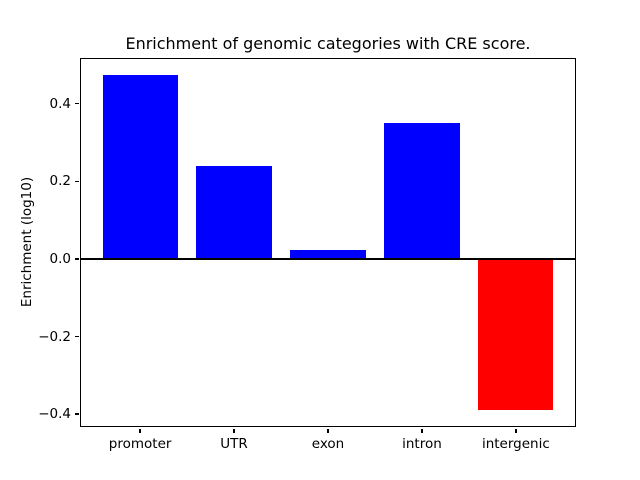 This screenshot has height=480, width=640. Describe the element at coordinates (422, 444) in the screenshot. I see `x-tick-label-intron: intron` at that location.